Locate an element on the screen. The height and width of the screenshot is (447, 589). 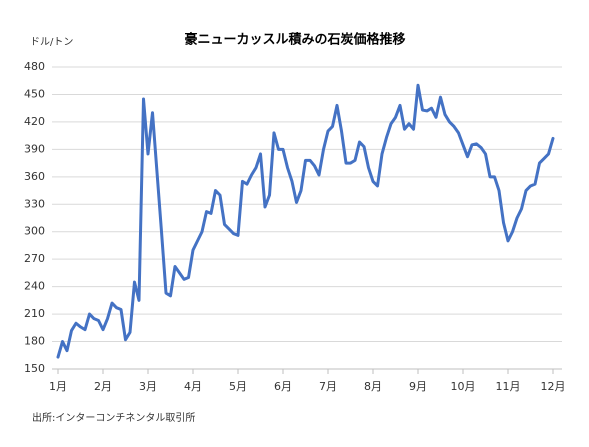
y-tick-label: 300 is located at coordinates (34, 231).